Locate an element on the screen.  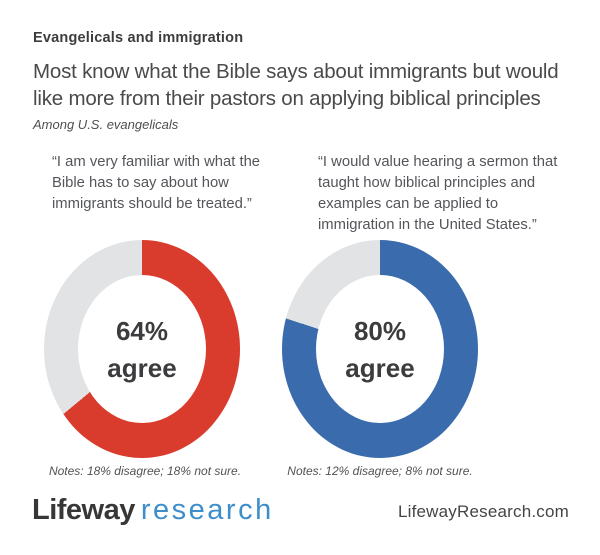
donut-hole: 64% agree is located at coordinates (142, 349).